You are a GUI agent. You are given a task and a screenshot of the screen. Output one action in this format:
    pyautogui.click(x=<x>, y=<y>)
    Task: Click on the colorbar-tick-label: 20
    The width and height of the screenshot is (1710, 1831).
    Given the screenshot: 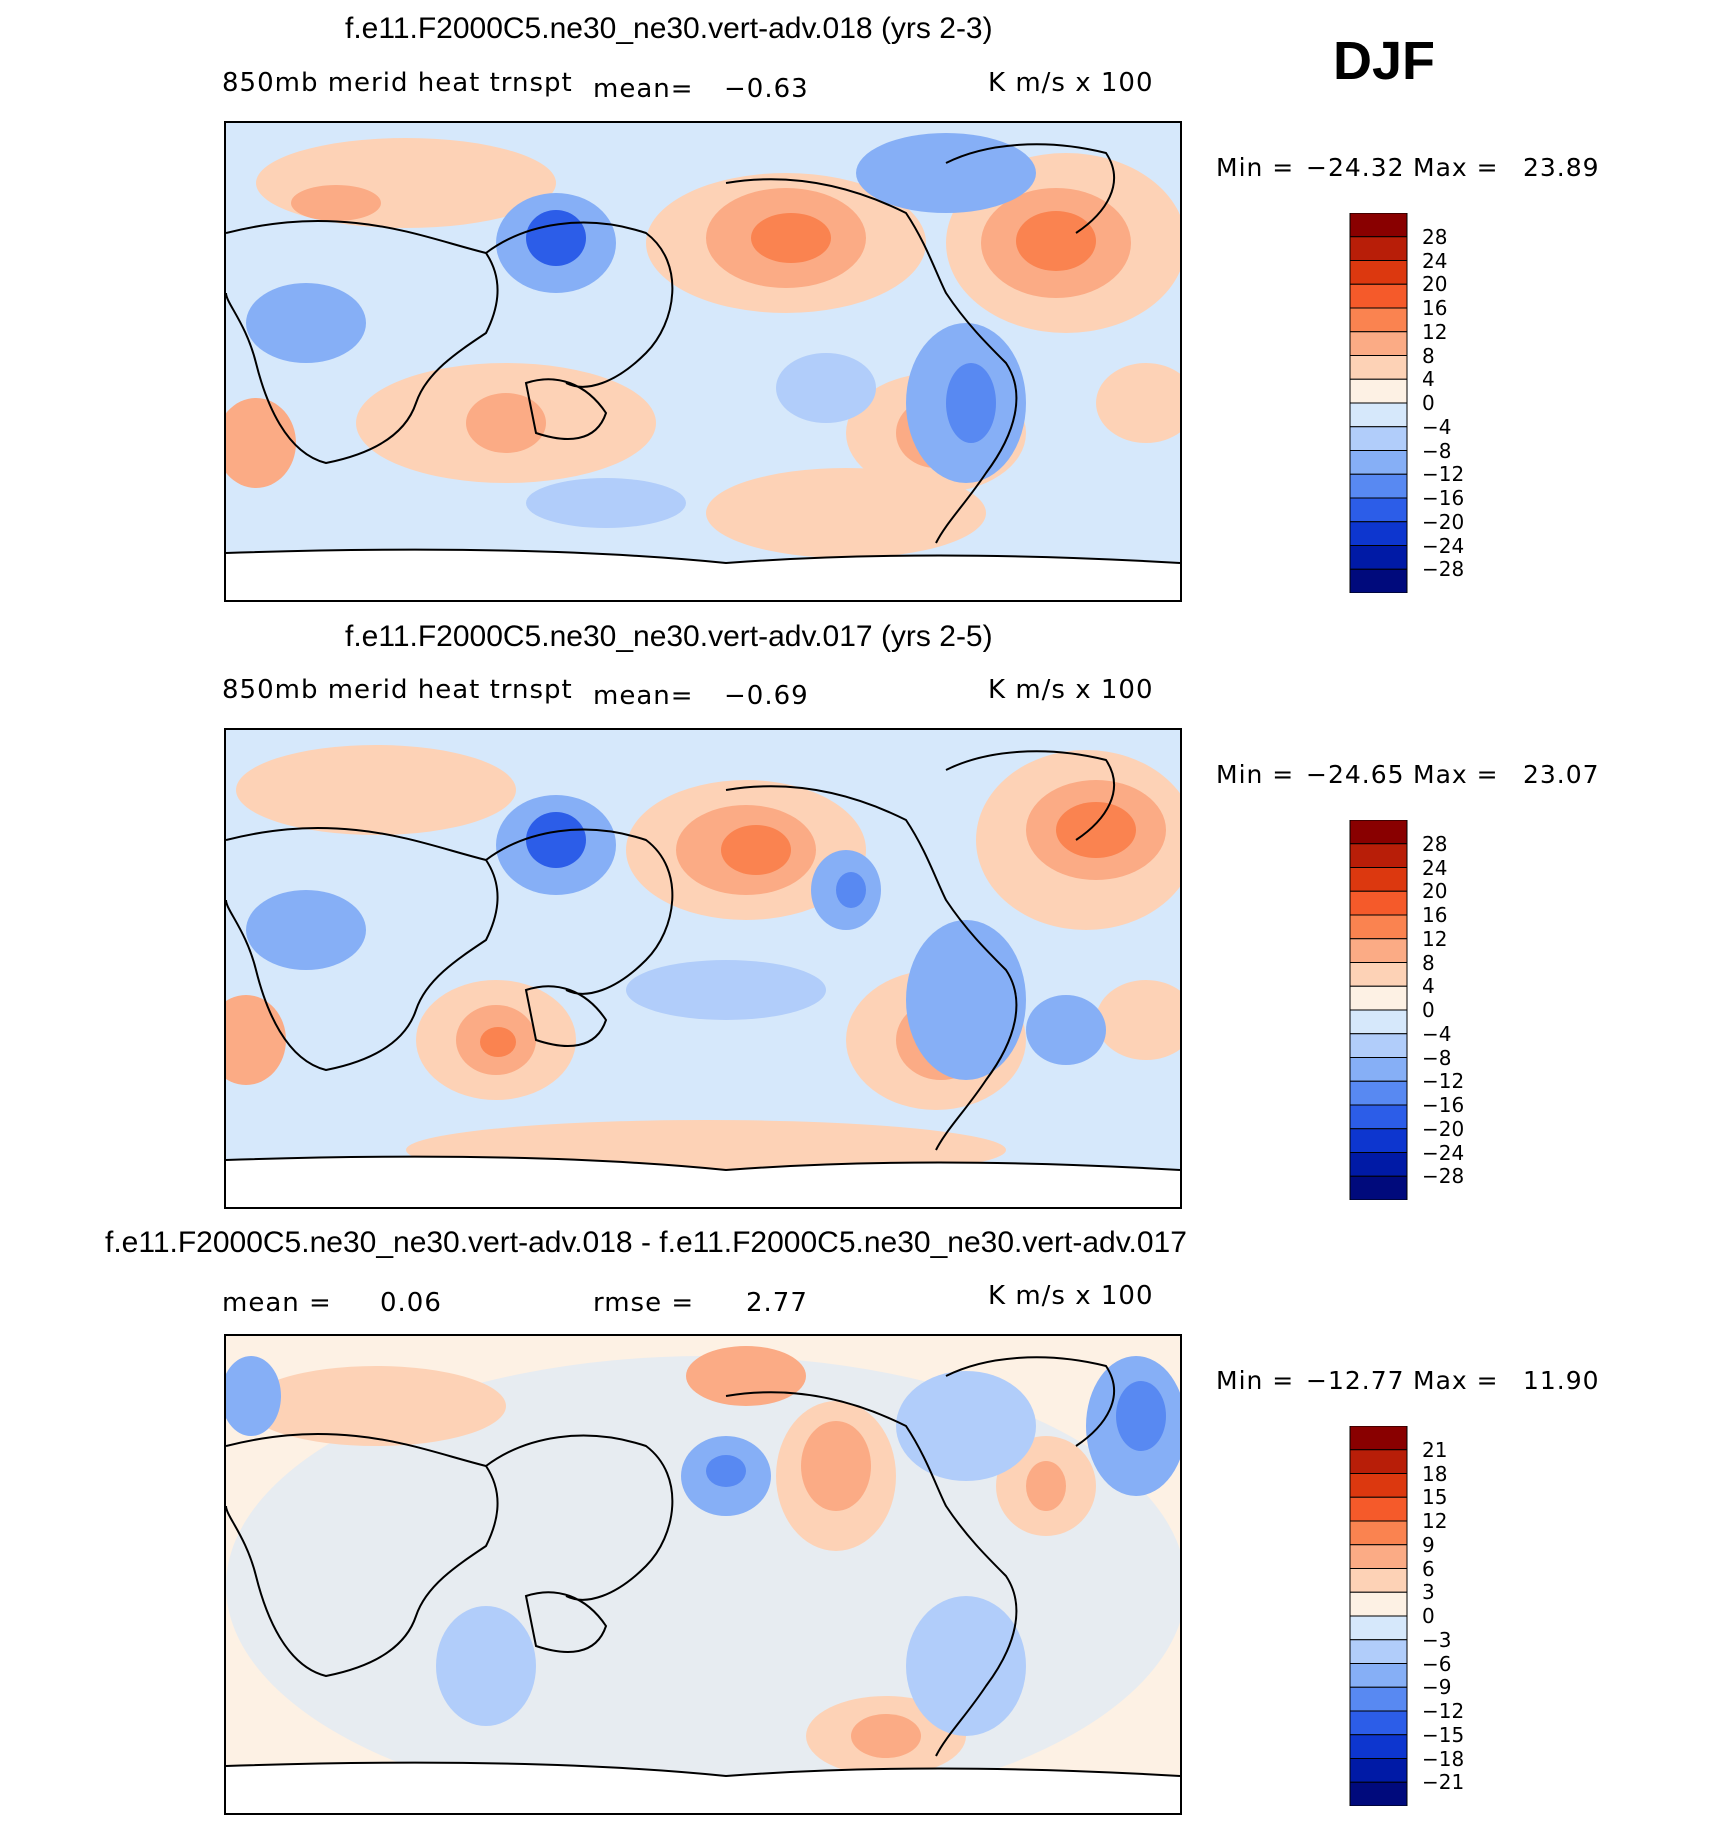 What is the action you would take?
    pyautogui.click(x=1435, y=284)
    